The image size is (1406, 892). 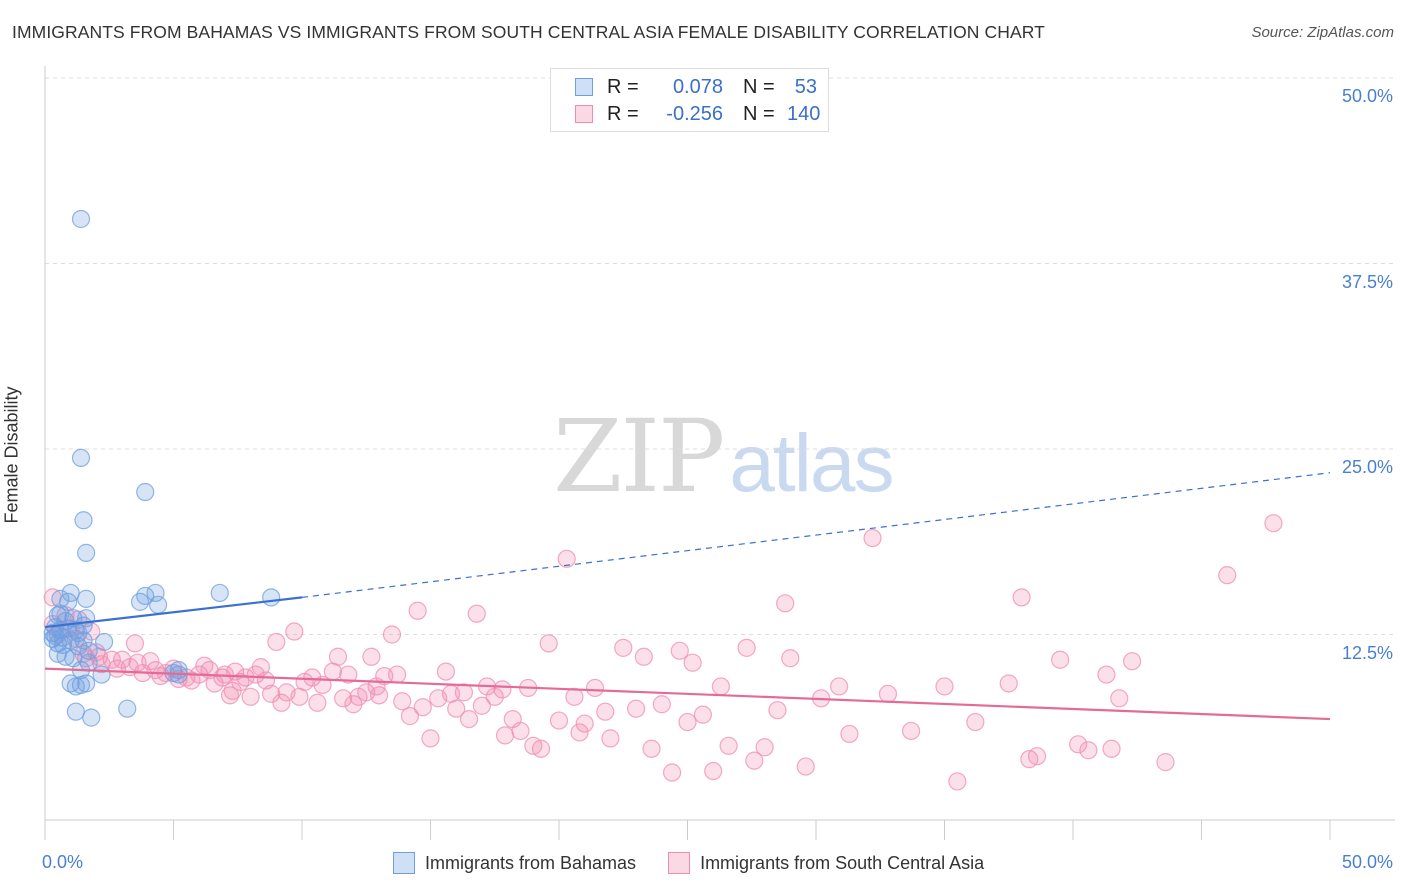 What do you see at coordinates (805, 86) in the screenshot?
I see `n-value: 53` at bounding box center [805, 86].